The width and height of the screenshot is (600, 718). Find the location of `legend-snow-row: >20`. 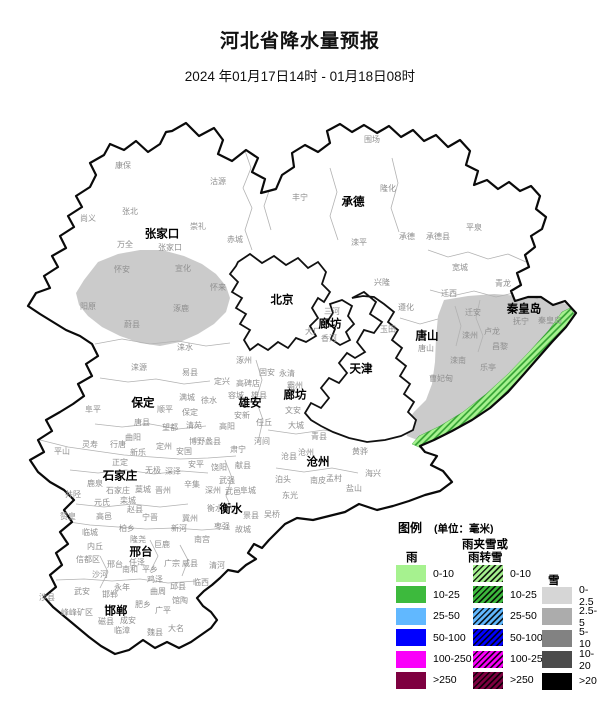

legend-snow-row: >20 is located at coordinates (570, 681).